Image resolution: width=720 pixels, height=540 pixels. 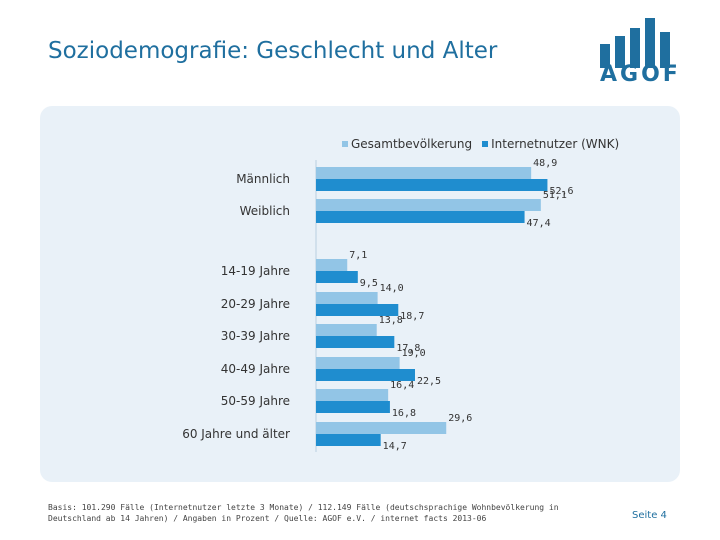 What do you see at coordinates (369, 283) in the screenshot?
I see `value-label-internetnutzer-wnk-14-19-jahre: 9,5` at bounding box center [369, 283].